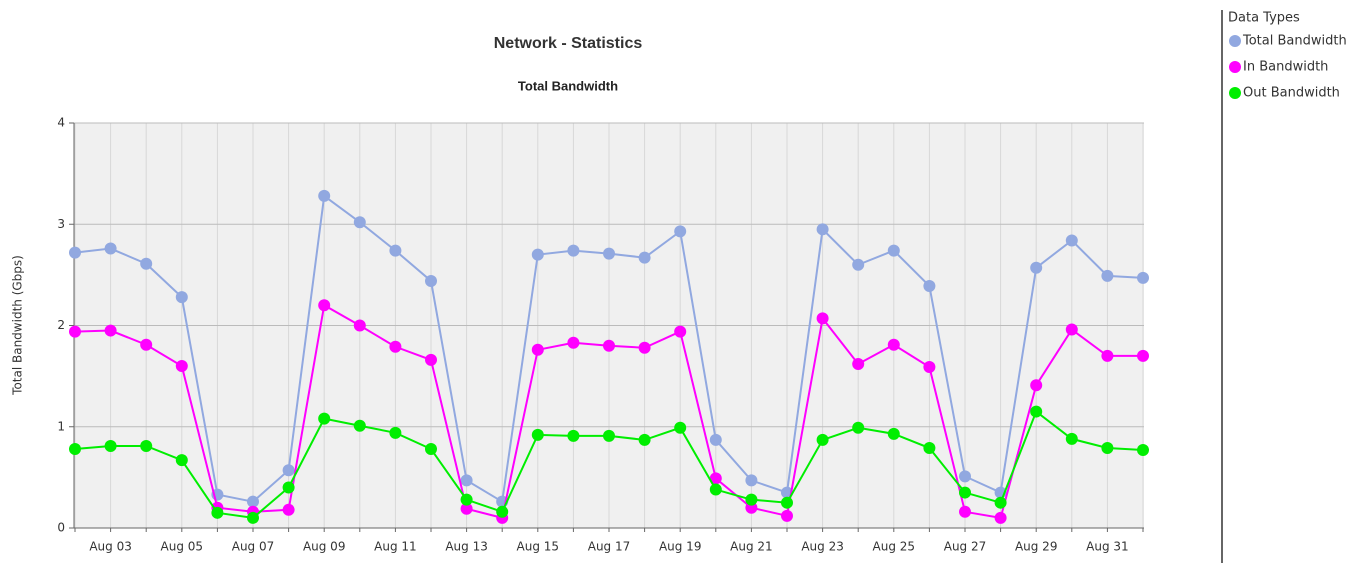 The width and height of the screenshot is (1359, 563). Describe the element at coordinates (568, 43) in the screenshot. I see `chart-title: Network - Statistics` at that location.